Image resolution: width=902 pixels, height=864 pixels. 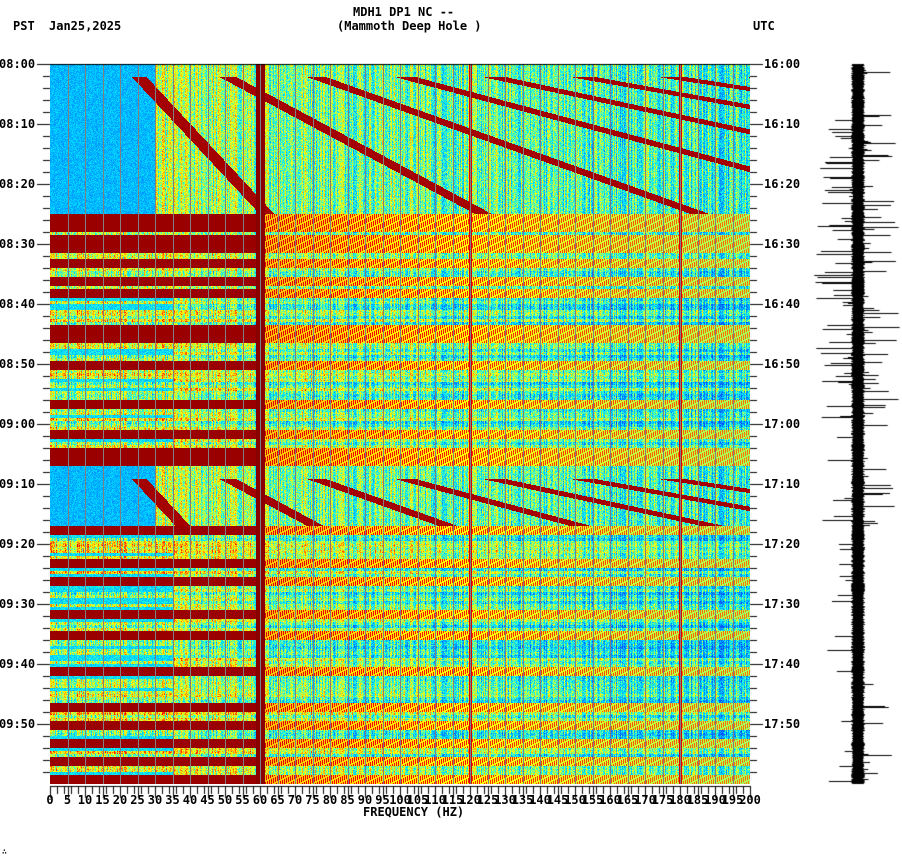 What do you see at coordinates (85, 800) in the screenshot?
I see `x-tick-label: 10` at bounding box center [85, 800].